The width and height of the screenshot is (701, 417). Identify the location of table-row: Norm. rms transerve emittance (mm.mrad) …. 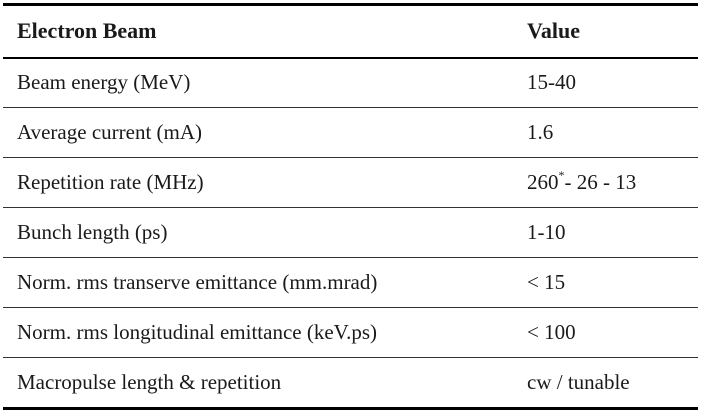
(350, 282).